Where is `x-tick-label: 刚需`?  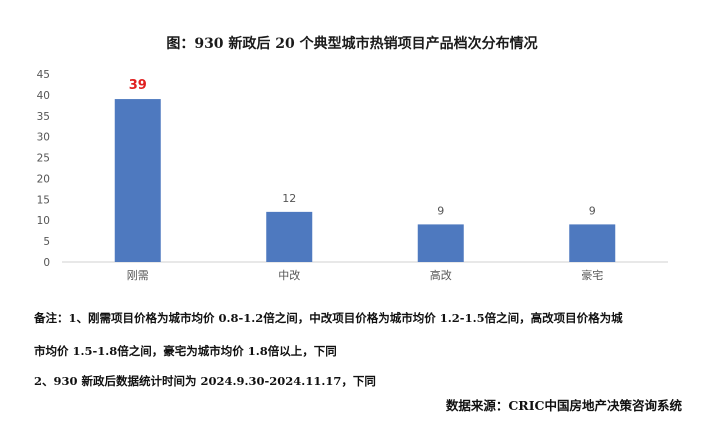 x-tick-label: 刚需 is located at coordinates (138, 275).